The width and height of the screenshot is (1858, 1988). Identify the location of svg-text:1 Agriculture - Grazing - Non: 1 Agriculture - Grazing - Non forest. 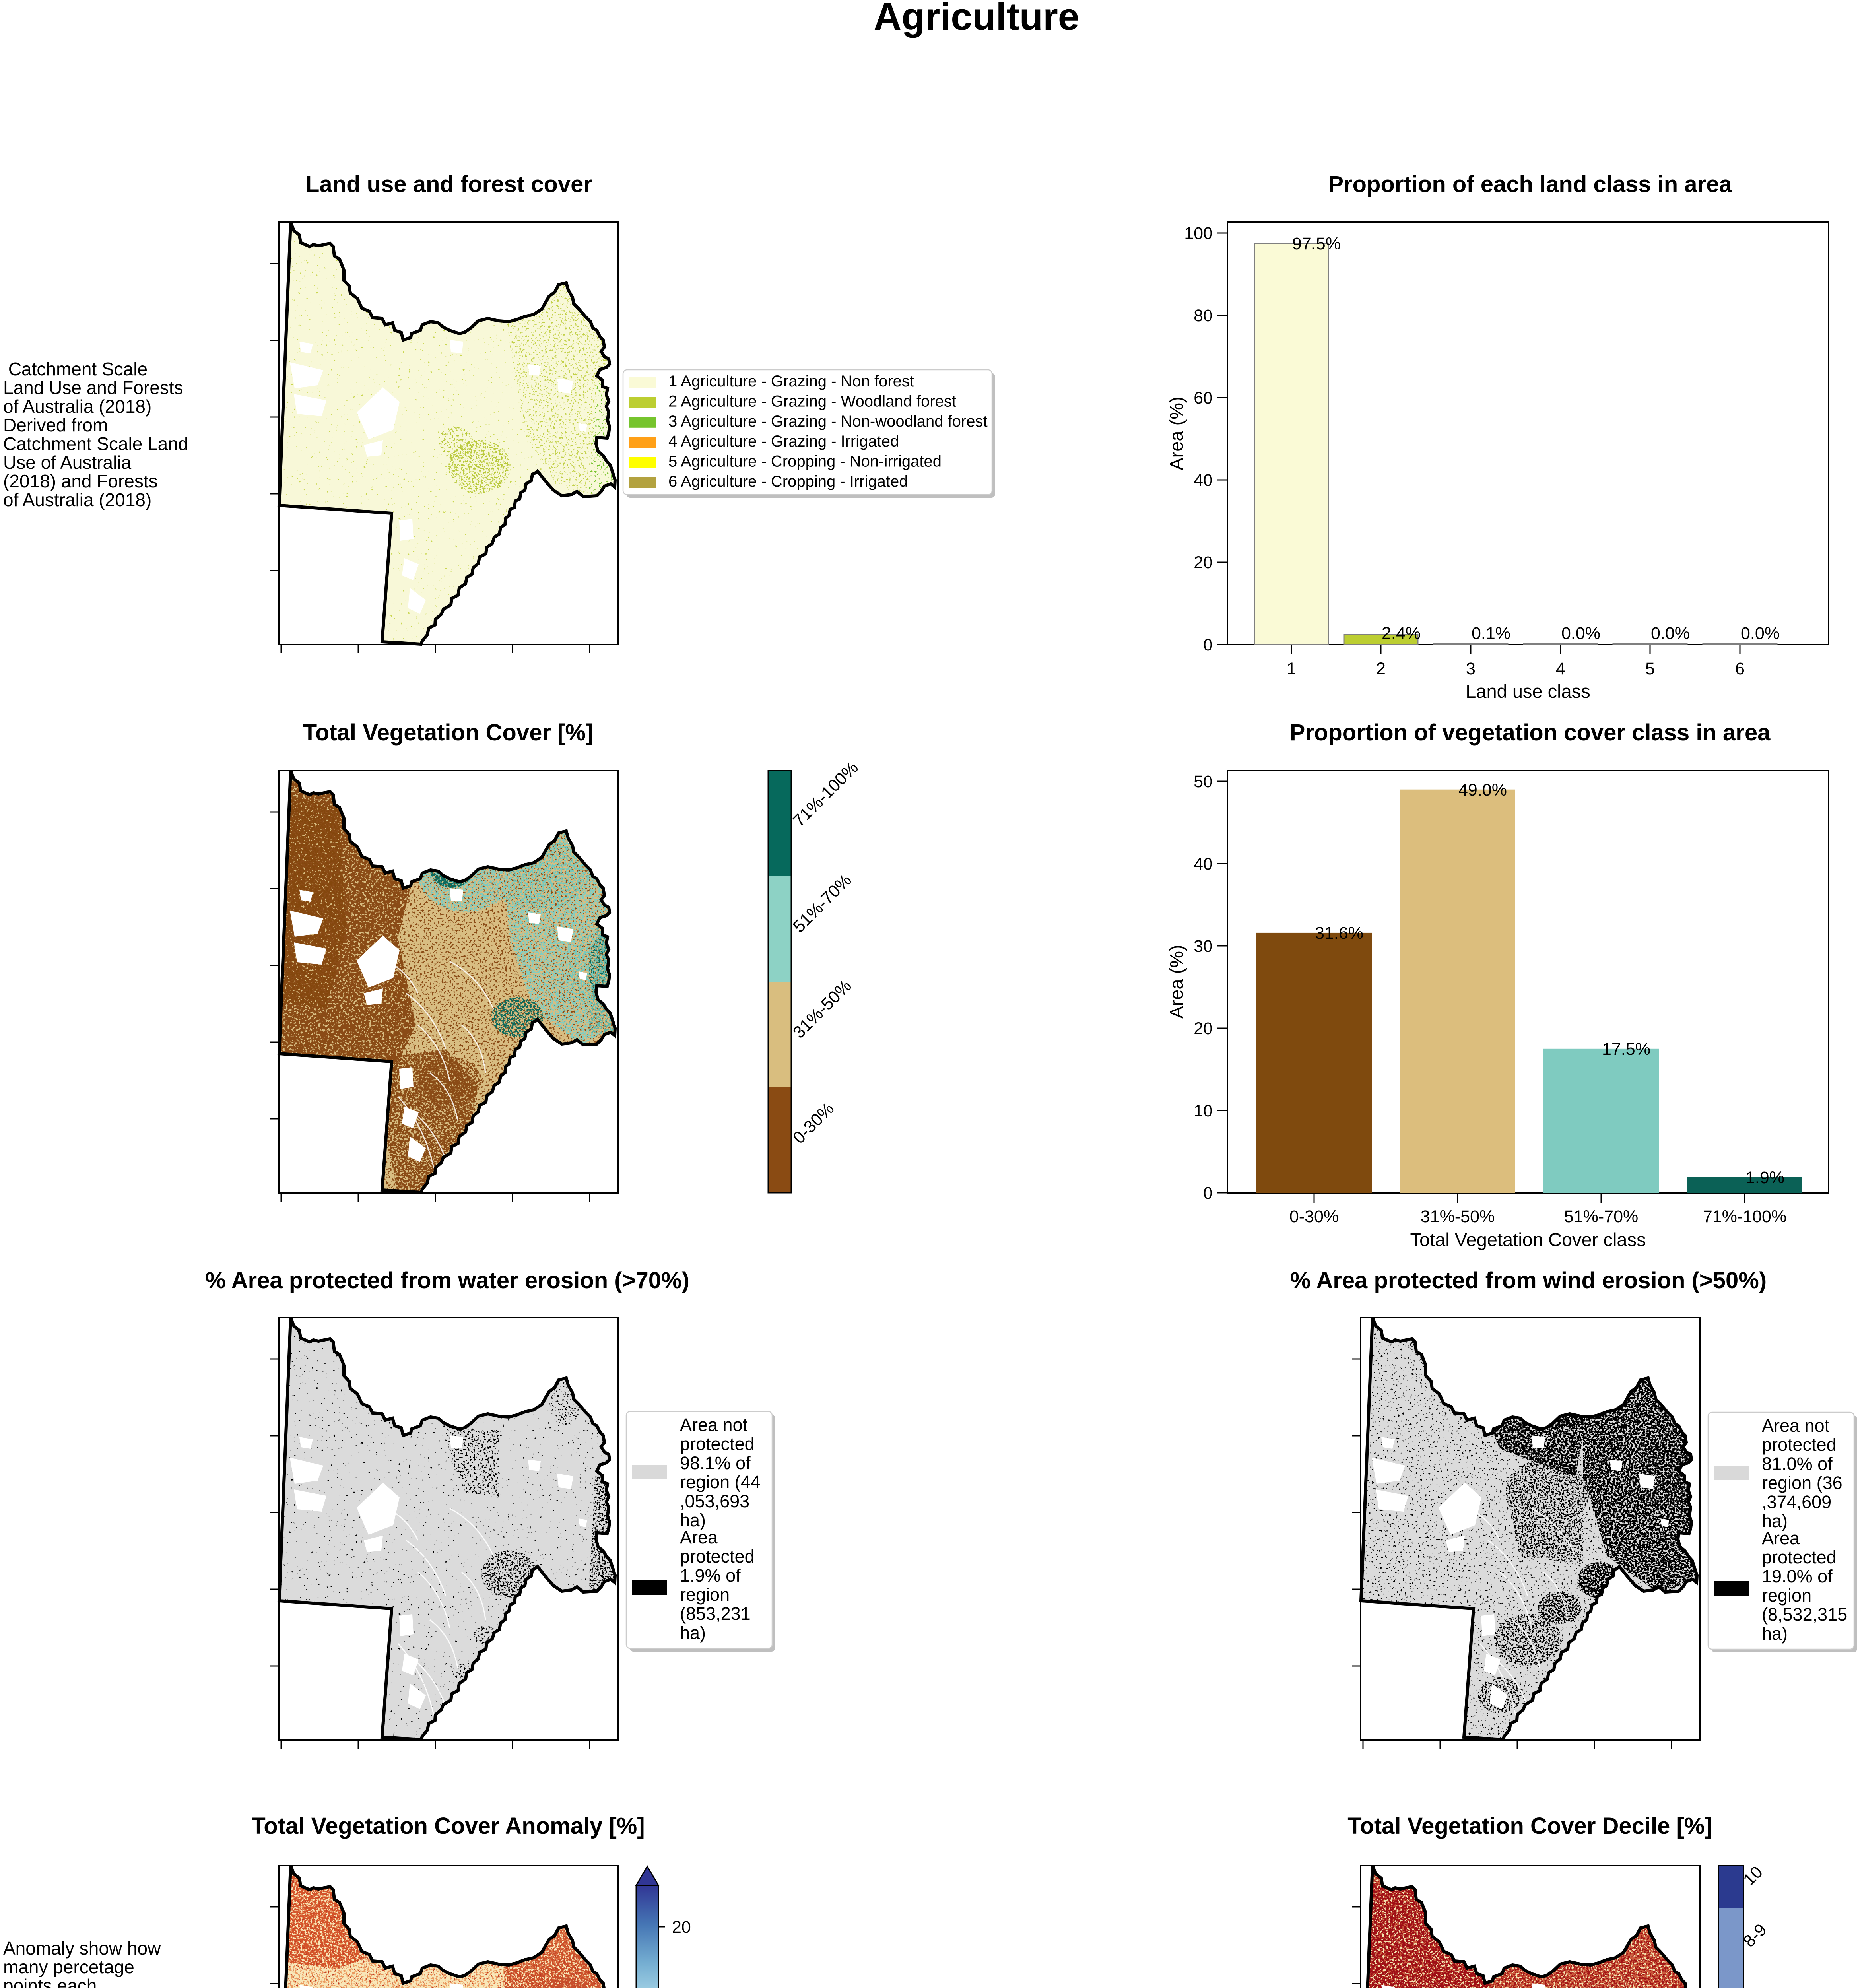
(791, 381).